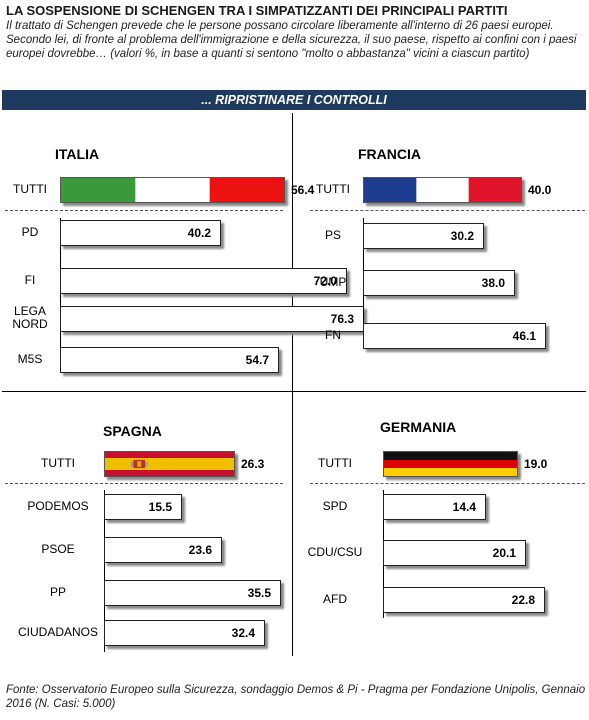 The width and height of the screenshot is (589, 720). What do you see at coordinates (77, 154) in the screenshot?
I see `panel-title: ITALIA` at bounding box center [77, 154].